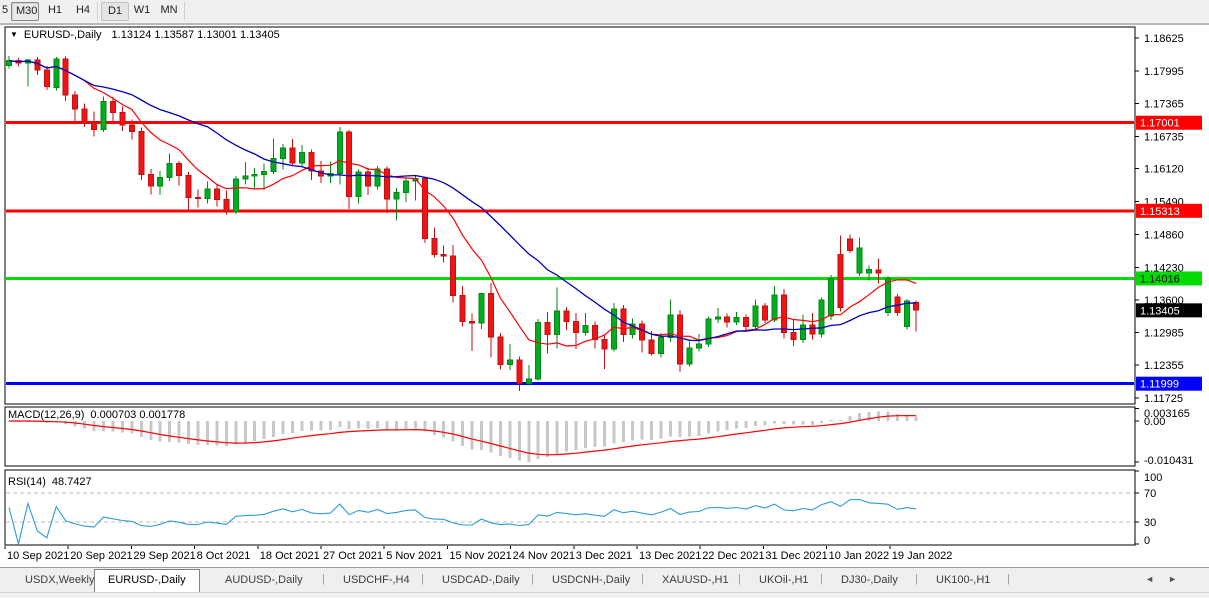  Describe the element at coordinates (963, 580) in the screenshot. I see `tab-uk100-h1: UK100-,H1` at that location.